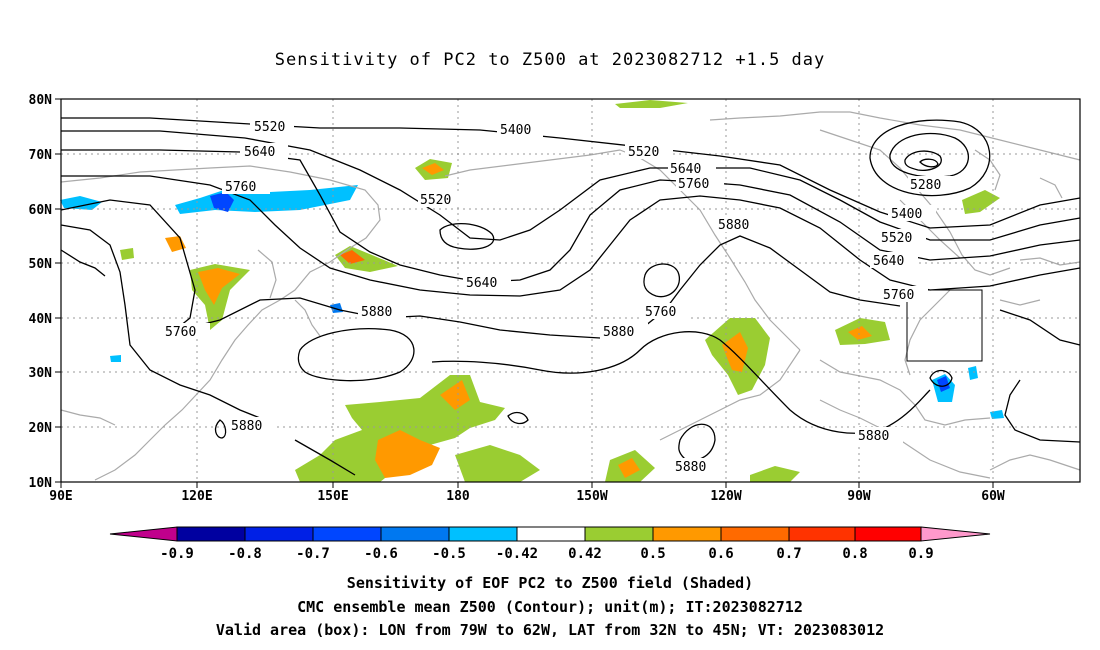  What do you see at coordinates (944, 325) in the screenshot?
I see `valid-area-box` at bounding box center [944, 325].